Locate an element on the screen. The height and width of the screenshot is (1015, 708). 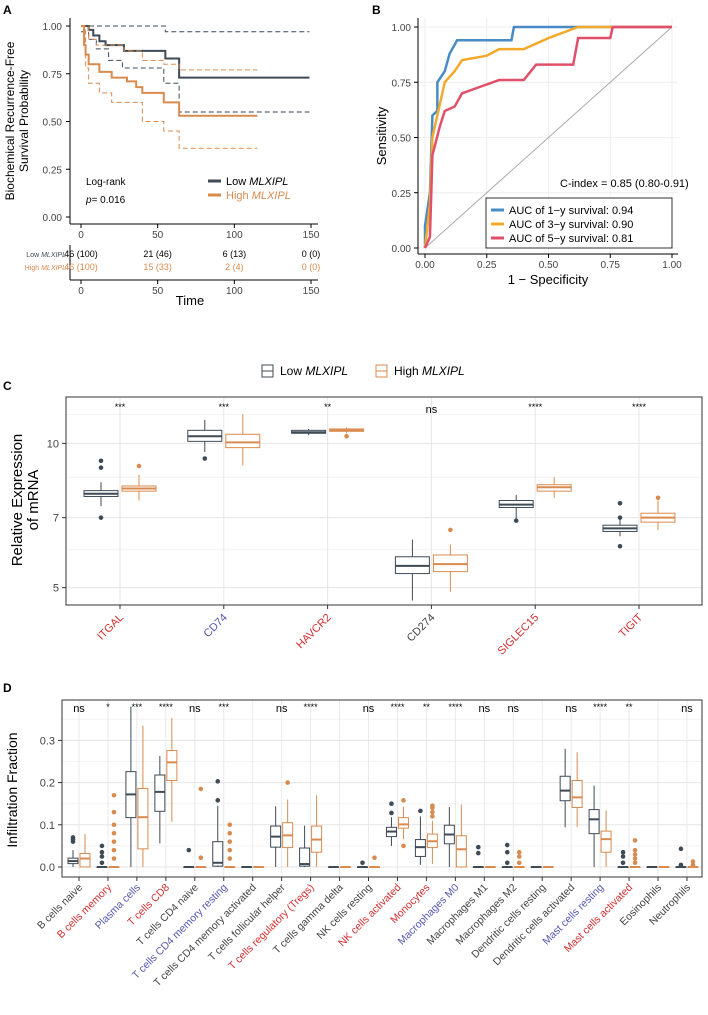
x-tick-label: 1.00 is located at coordinates (672, 265).